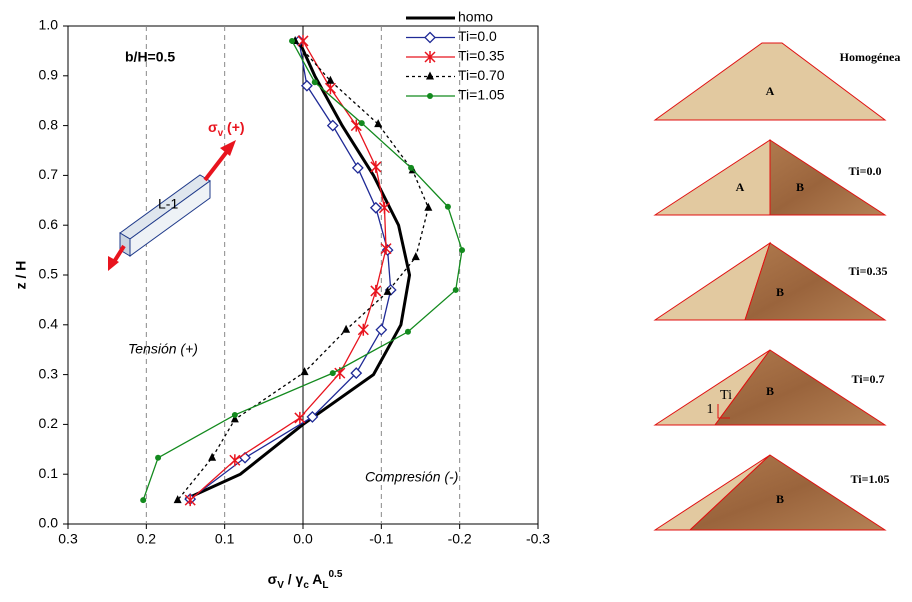 Image resolution: width=912 pixels, height=602 pixels. I want to click on y-tick-label: 0.4, so click(49, 324).